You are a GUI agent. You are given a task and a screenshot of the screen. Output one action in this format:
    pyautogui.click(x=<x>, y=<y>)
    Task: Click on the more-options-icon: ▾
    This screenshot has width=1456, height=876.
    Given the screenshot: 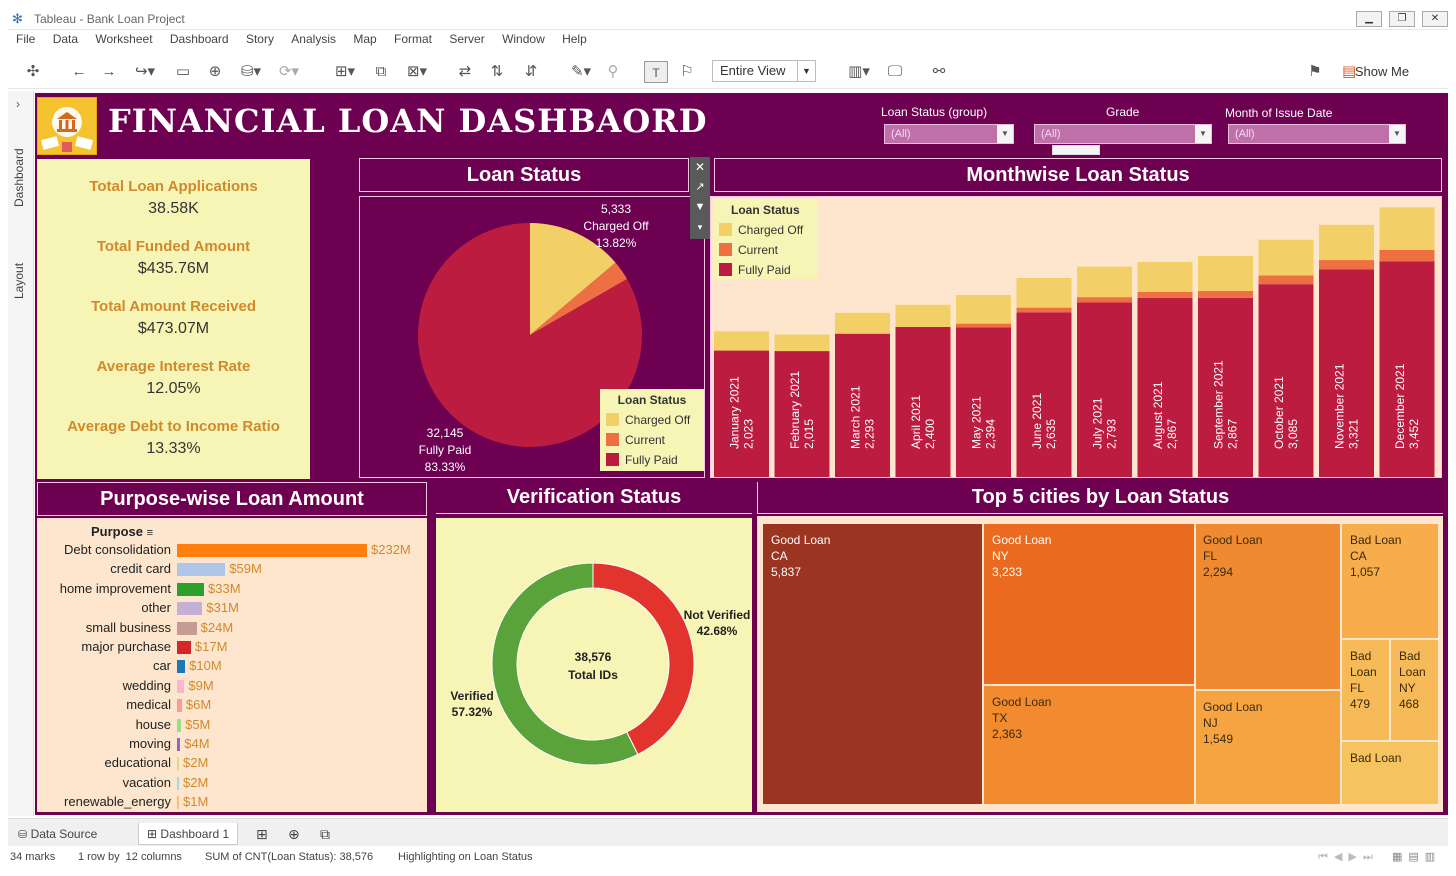 What is the action you would take?
    pyautogui.click(x=700, y=227)
    